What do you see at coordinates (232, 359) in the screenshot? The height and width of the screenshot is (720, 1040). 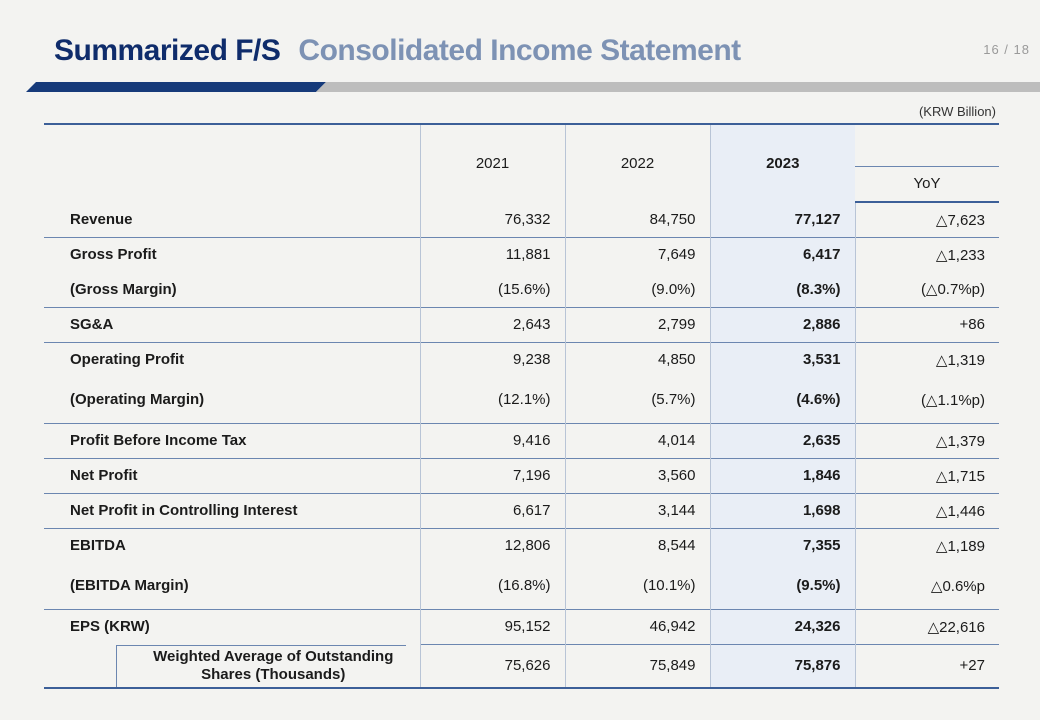 I see `row-label: Operating Profit` at bounding box center [232, 359].